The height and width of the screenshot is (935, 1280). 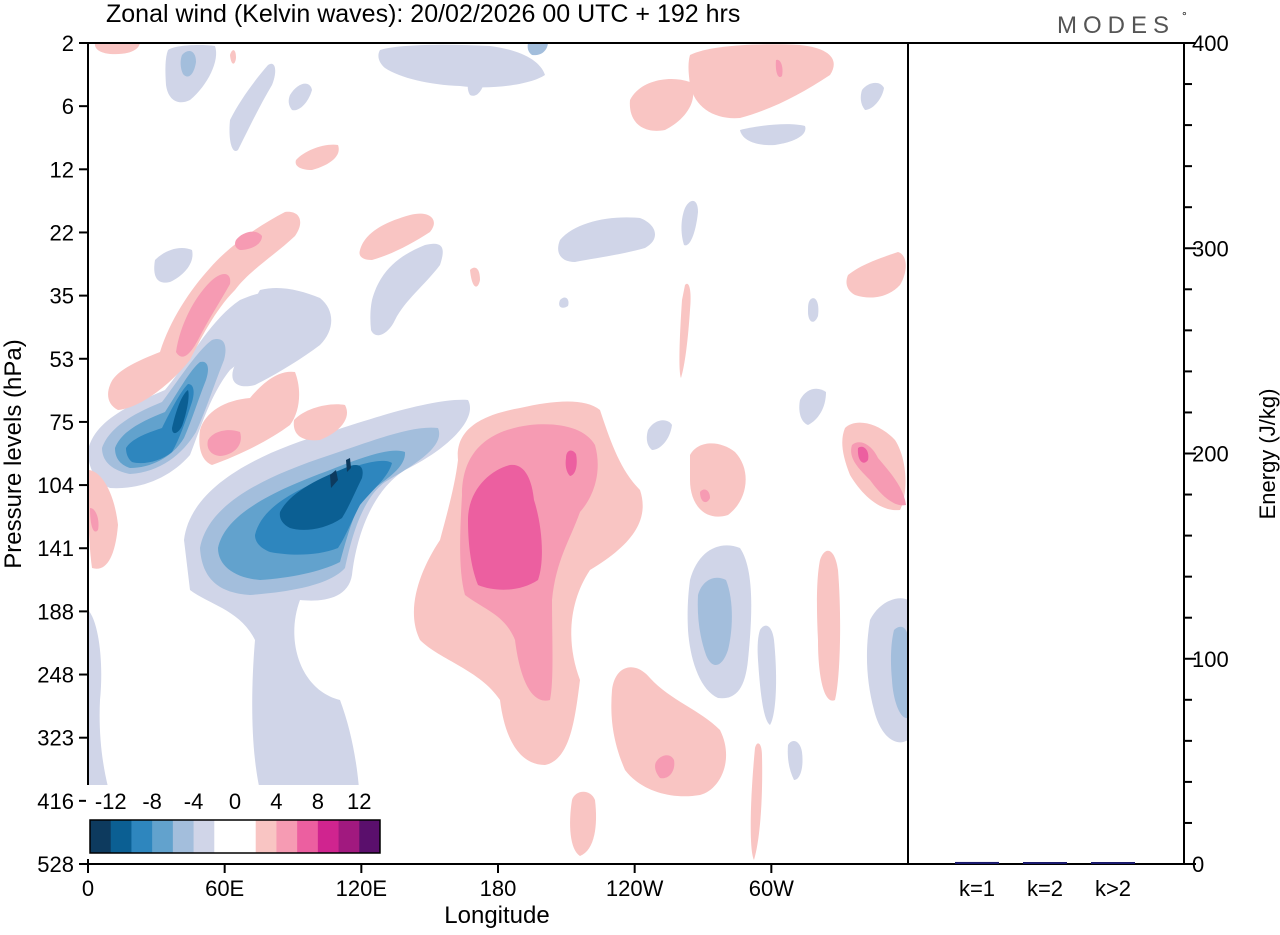 I want to click on longitude-tick-label: 120E, so click(x=361, y=888).